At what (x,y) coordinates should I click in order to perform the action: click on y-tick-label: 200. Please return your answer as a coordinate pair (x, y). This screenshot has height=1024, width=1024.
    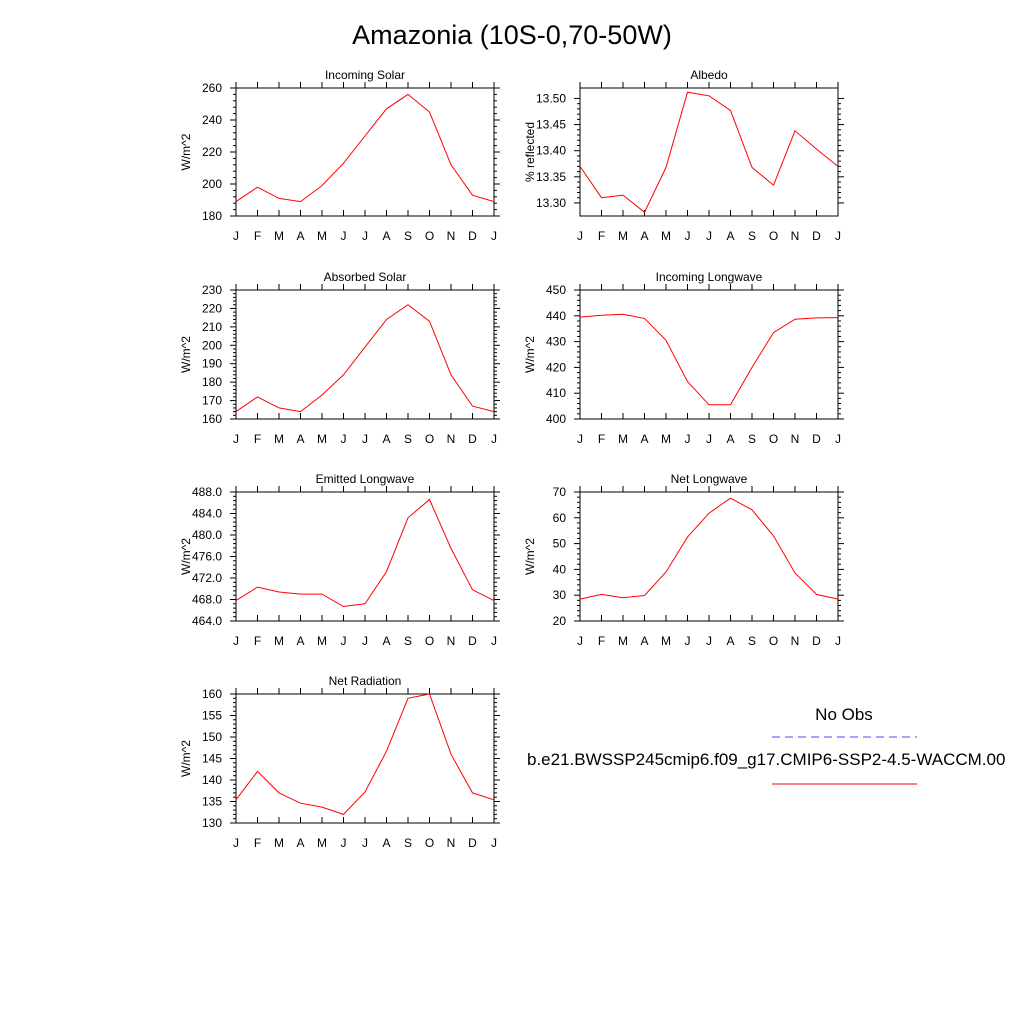
    Looking at the image, I should click on (212, 184).